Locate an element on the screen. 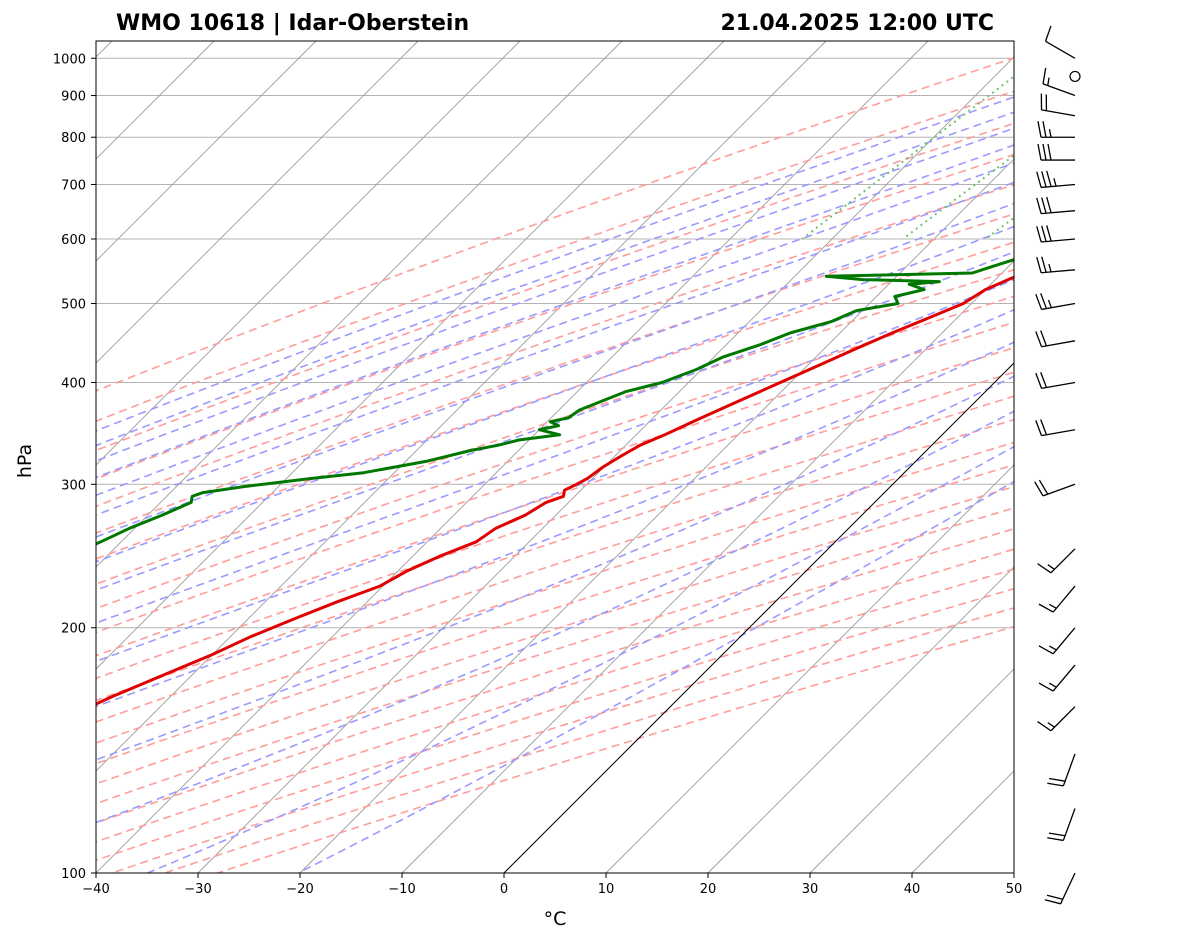 The image size is (1181, 941). y-tick-label: 900 is located at coordinates (73, 97).